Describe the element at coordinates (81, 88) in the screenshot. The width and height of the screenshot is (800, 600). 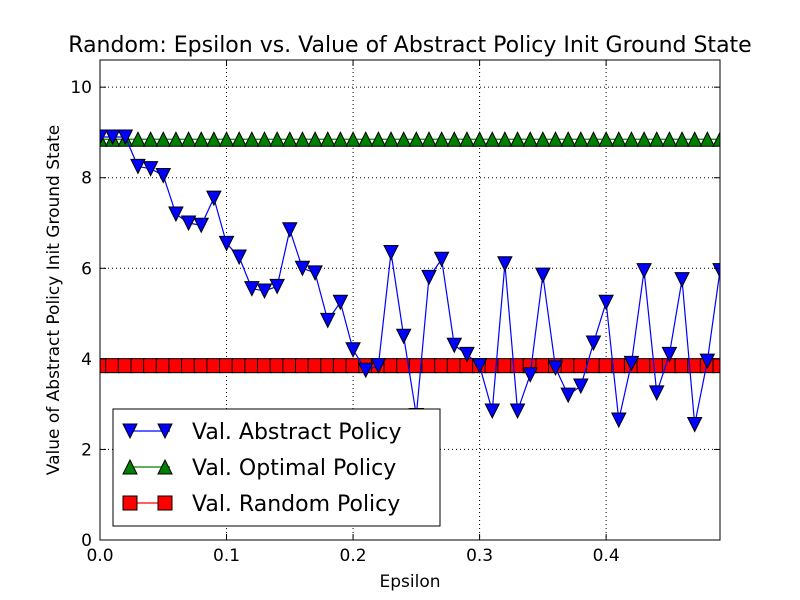
I see `y-tick-label: 10` at that location.